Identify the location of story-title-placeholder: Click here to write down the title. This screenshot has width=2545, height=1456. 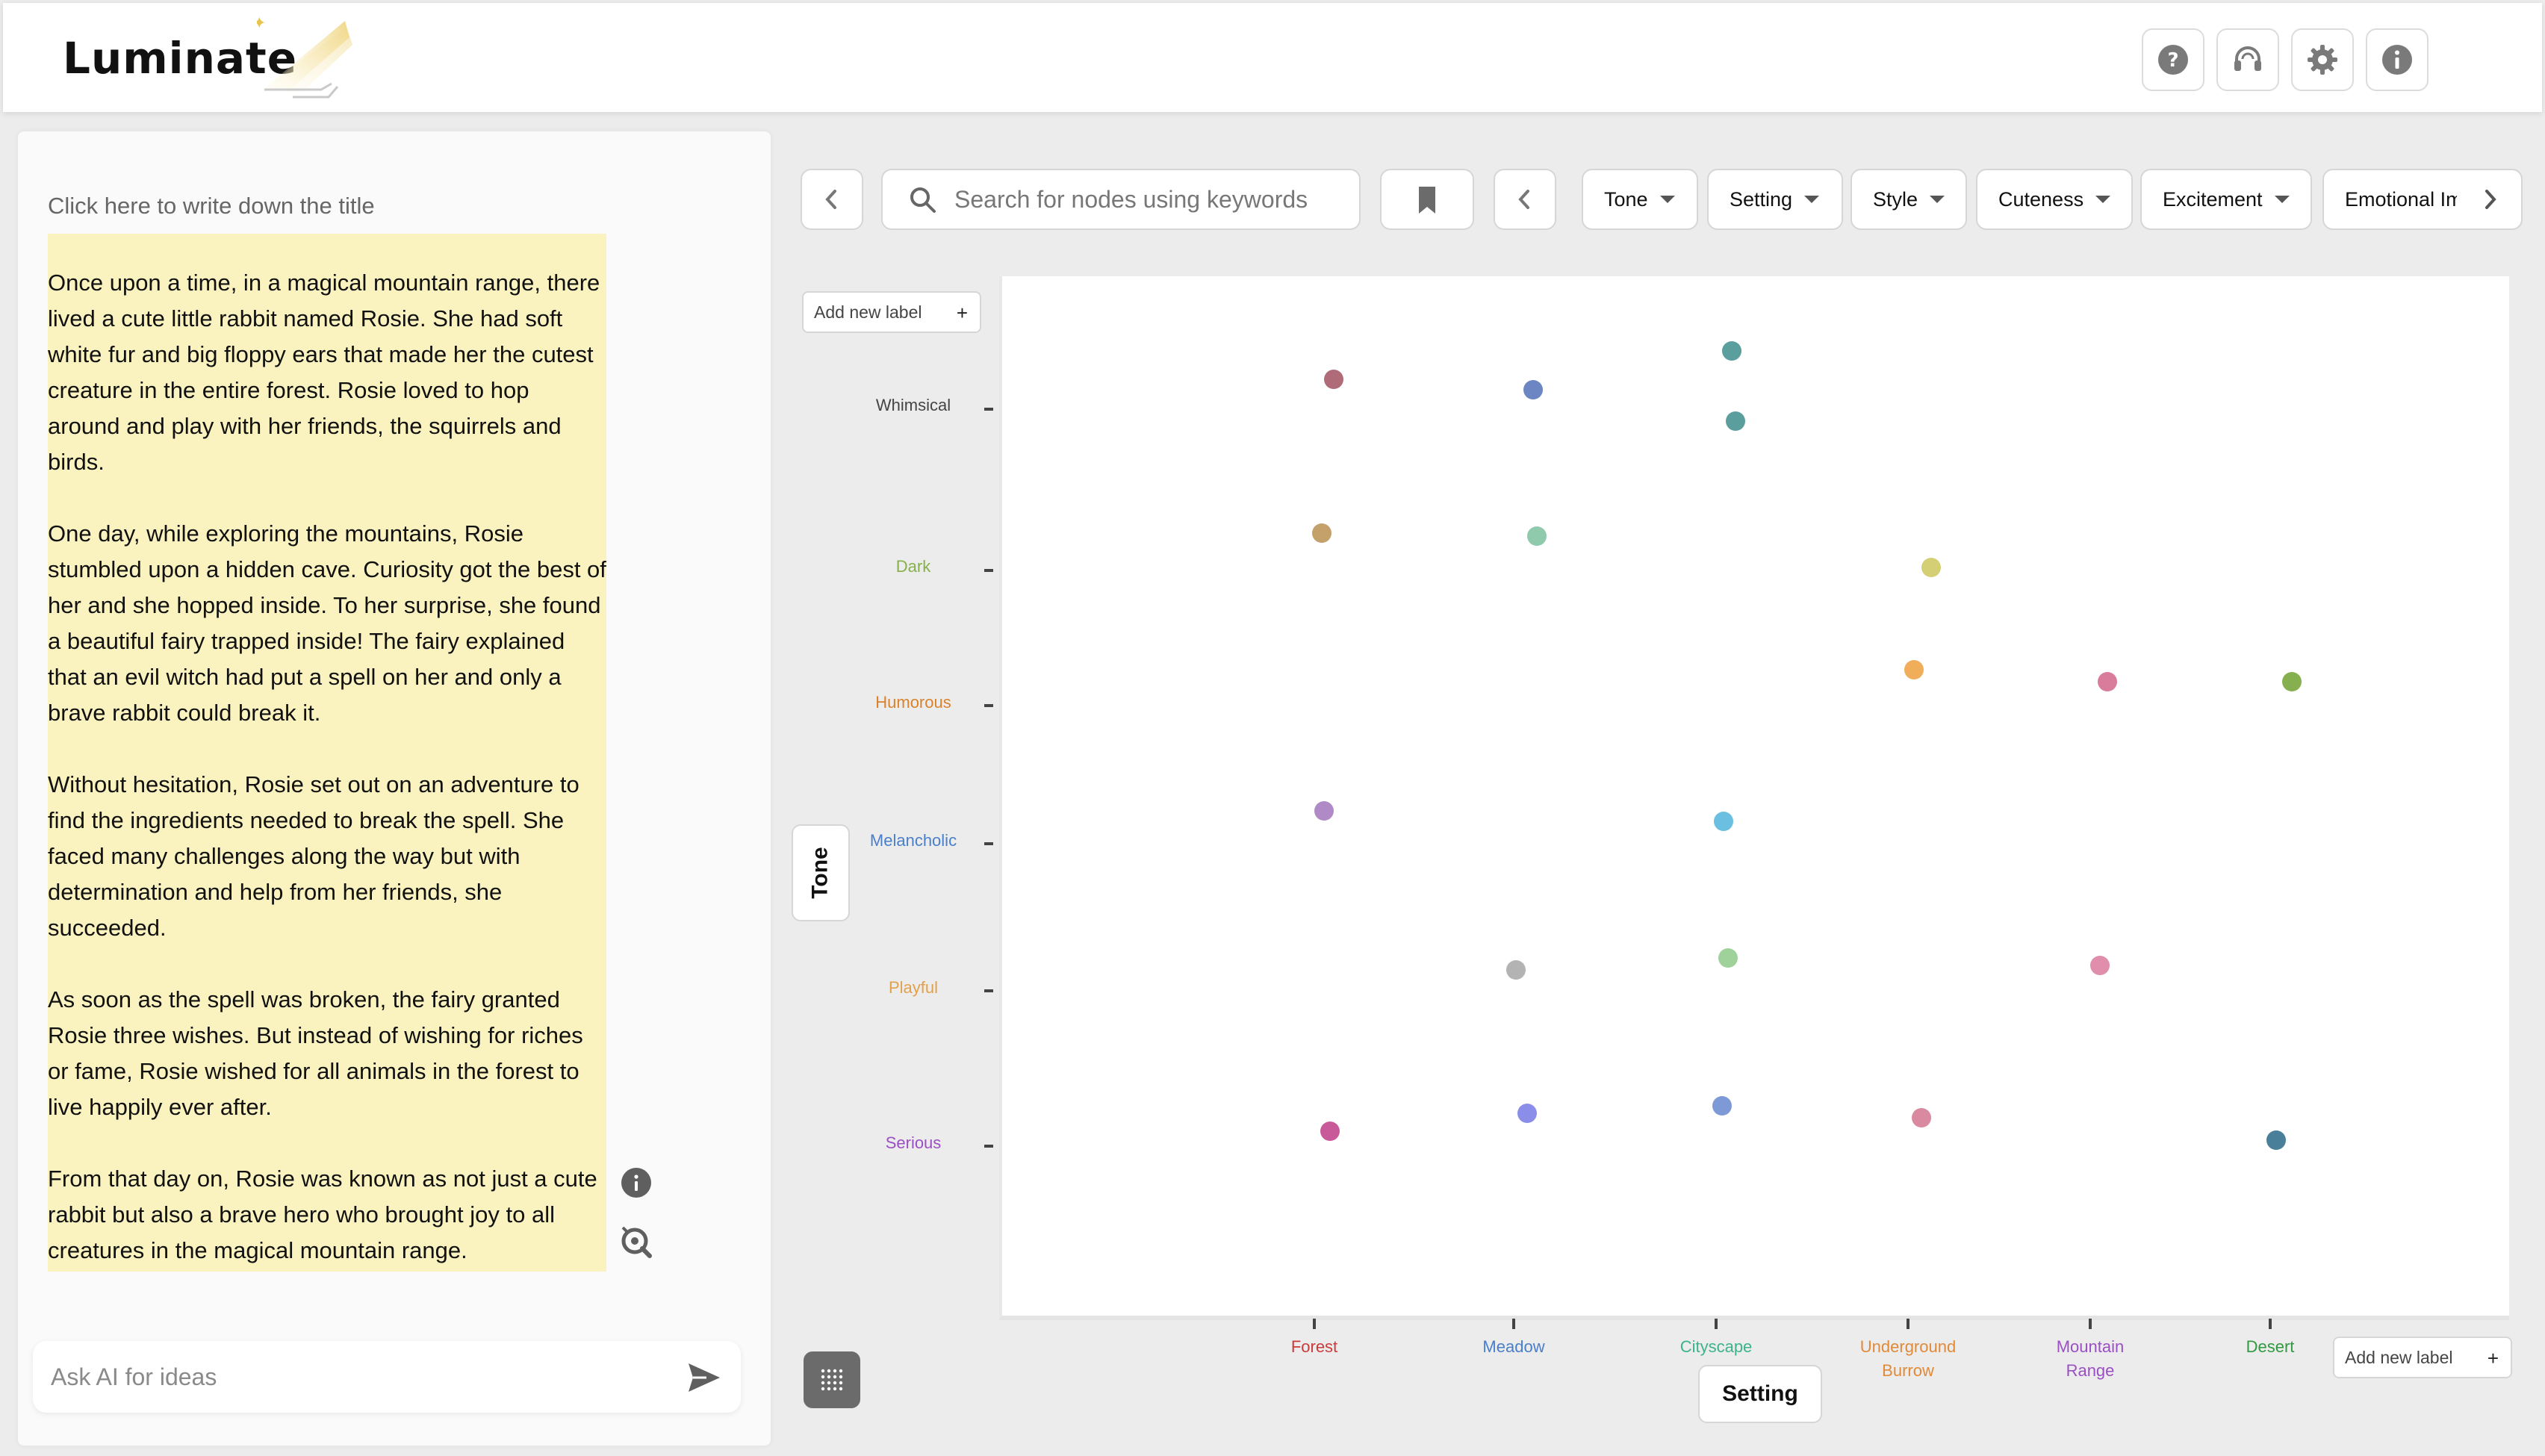
(211, 206).